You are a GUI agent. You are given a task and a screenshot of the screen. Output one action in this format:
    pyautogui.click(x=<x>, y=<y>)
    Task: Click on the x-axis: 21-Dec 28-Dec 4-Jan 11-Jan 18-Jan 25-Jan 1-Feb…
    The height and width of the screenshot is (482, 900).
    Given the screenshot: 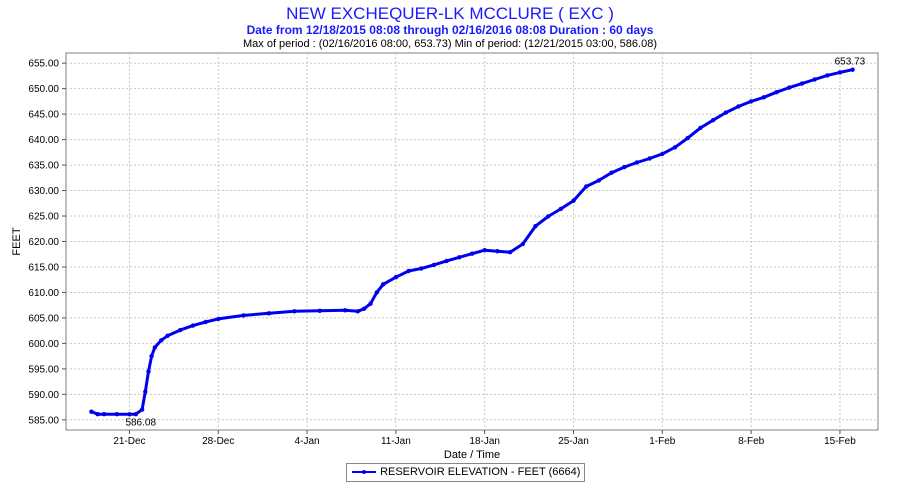 What is the action you would take?
    pyautogui.click(x=484, y=438)
    